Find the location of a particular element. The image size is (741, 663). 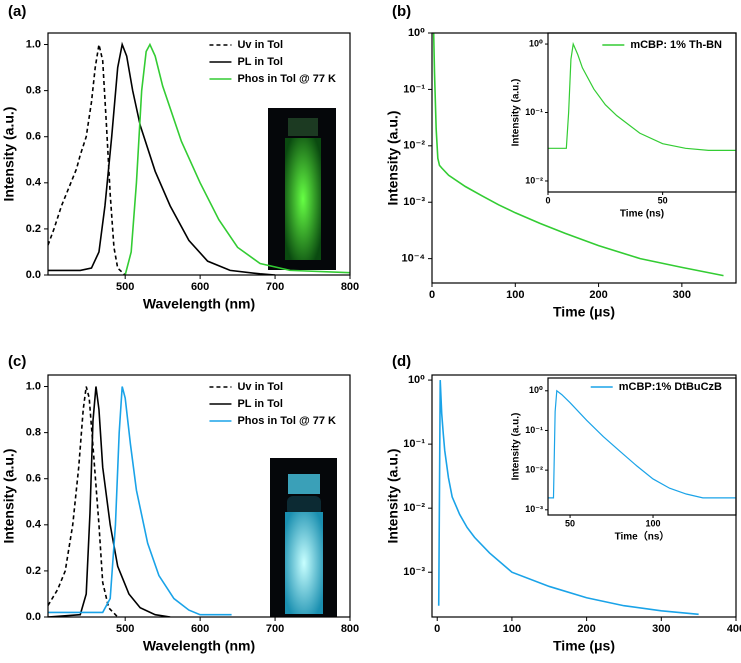

legend-label: mCBP:1% DtBuCzB is located at coordinates (670, 387).